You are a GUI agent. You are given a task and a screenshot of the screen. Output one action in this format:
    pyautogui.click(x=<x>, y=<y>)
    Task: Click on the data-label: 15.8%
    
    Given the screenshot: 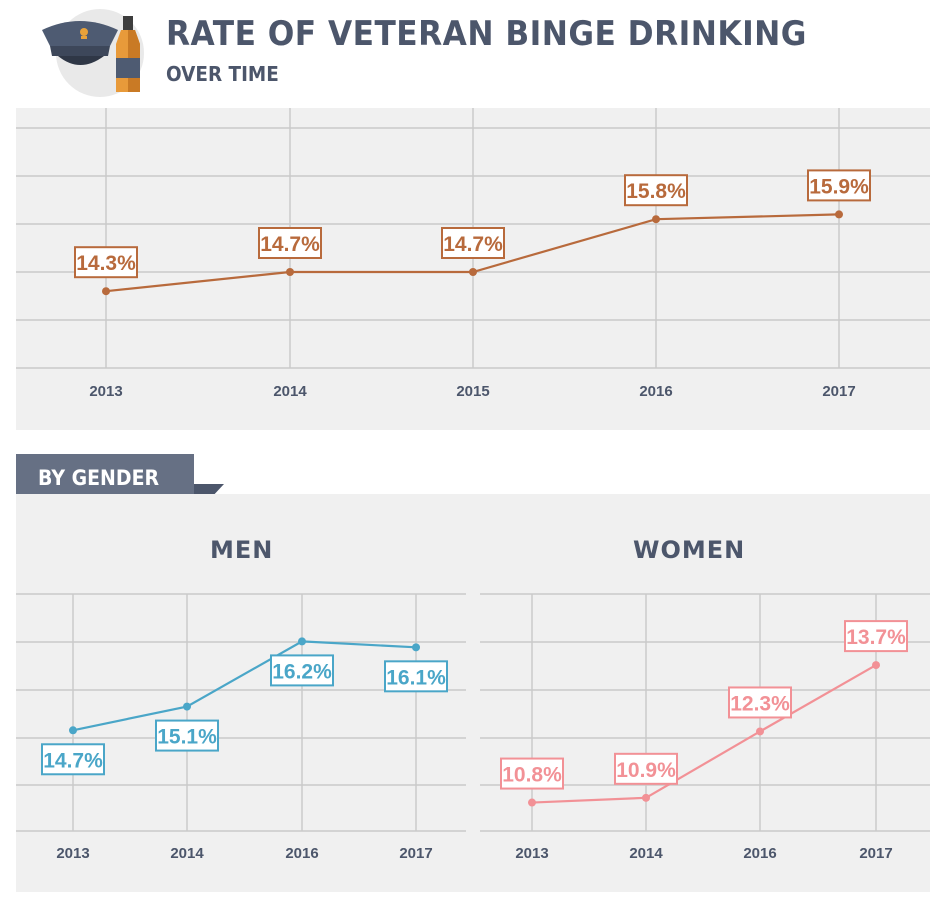 What is the action you would take?
    pyautogui.click(x=656, y=191)
    